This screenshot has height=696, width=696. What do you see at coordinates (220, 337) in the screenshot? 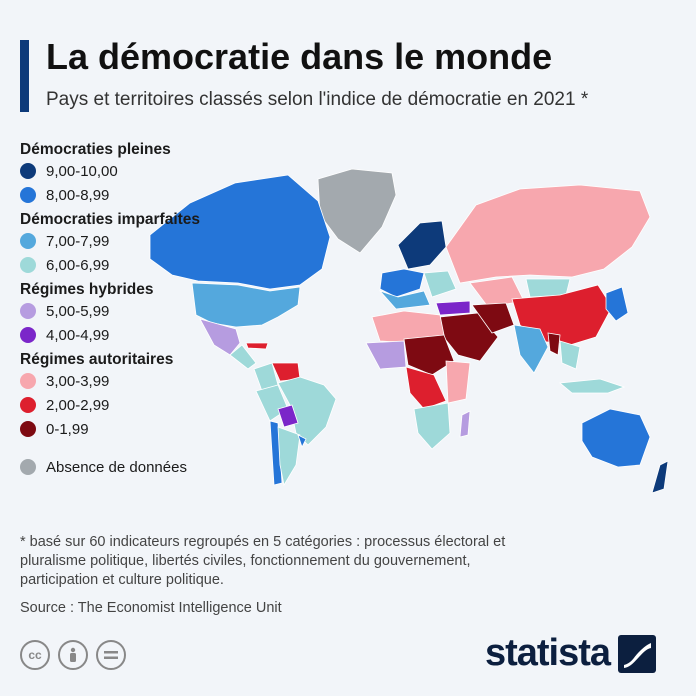
I see `map-region-mexico` at bounding box center [220, 337].